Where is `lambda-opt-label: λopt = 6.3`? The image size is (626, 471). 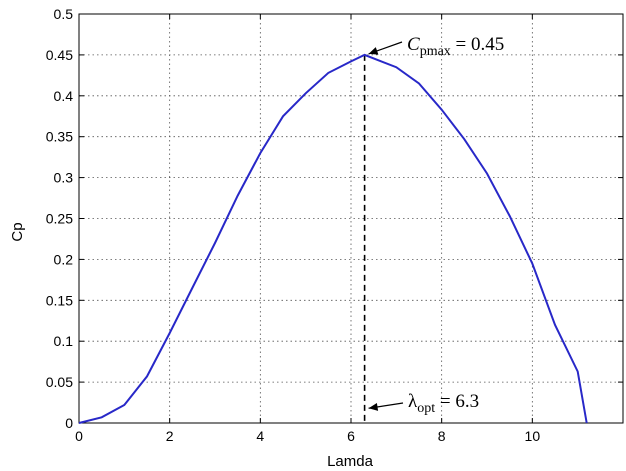 lambda-opt-label: λopt = 6.3 is located at coordinates (443, 403).